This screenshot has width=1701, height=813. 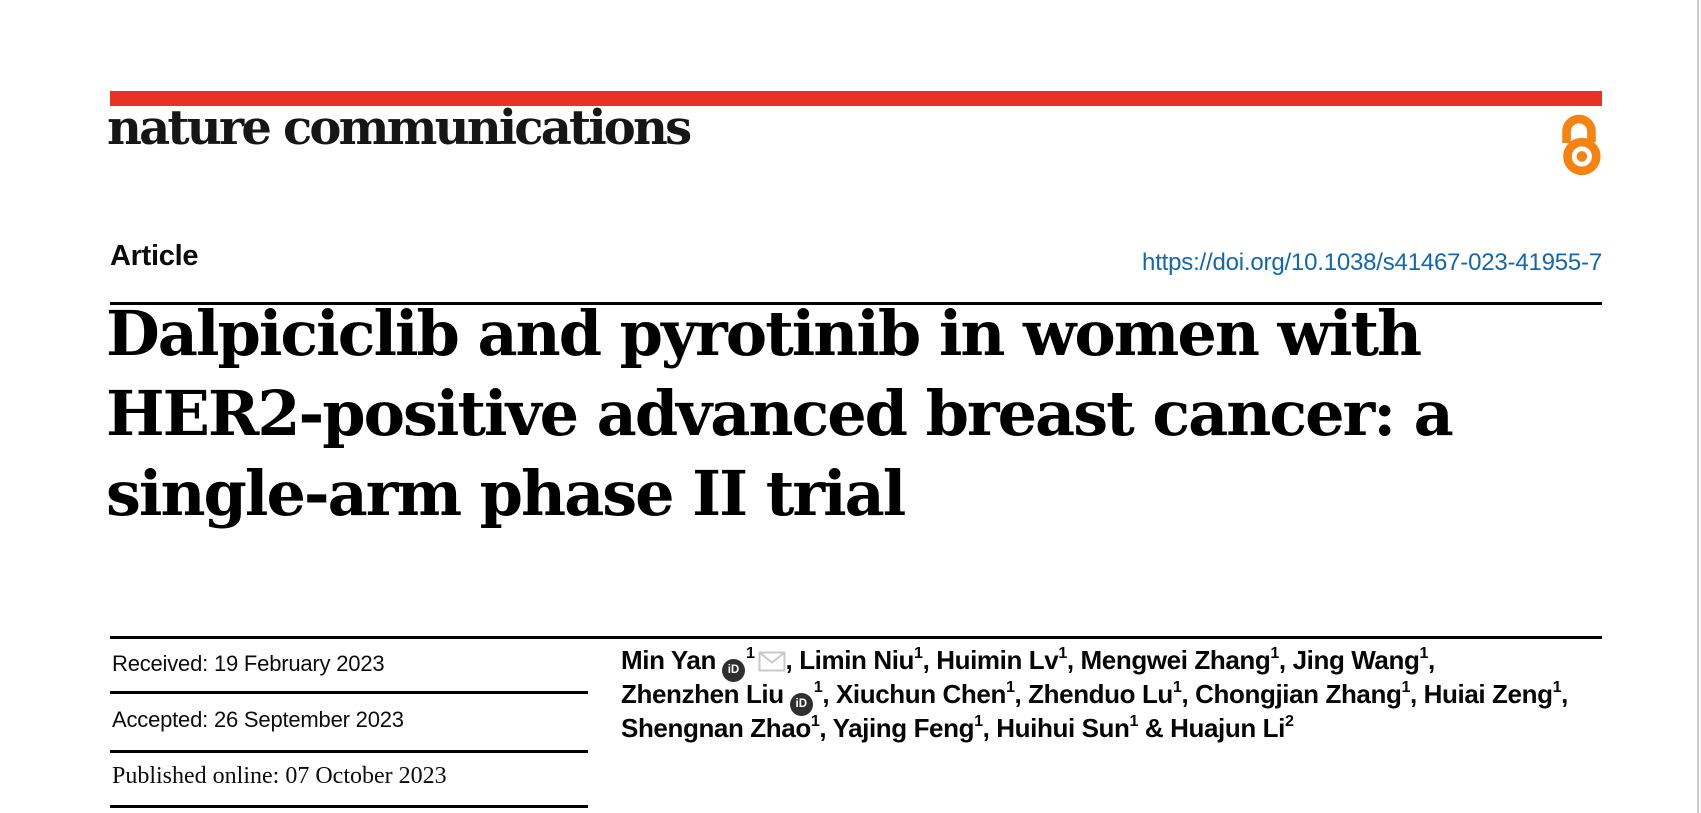 What do you see at coordinates (716, 728) in the screenshot?
I see `author-name: Shengnan Zhao` at bounding box center [716, 728].